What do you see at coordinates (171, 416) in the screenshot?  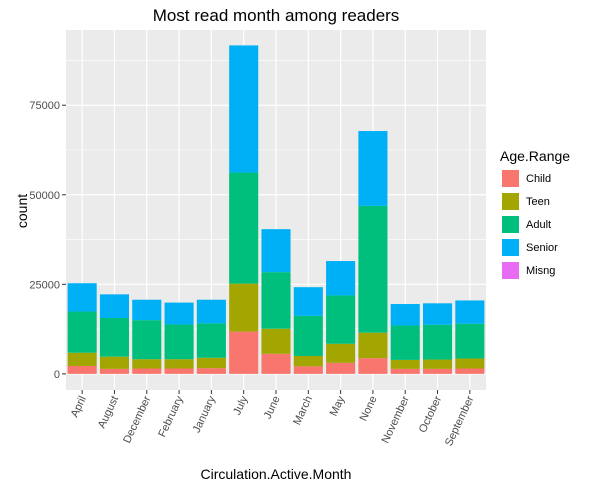 I see `x-tick-label-february: February` at bounding box center [171, 416].